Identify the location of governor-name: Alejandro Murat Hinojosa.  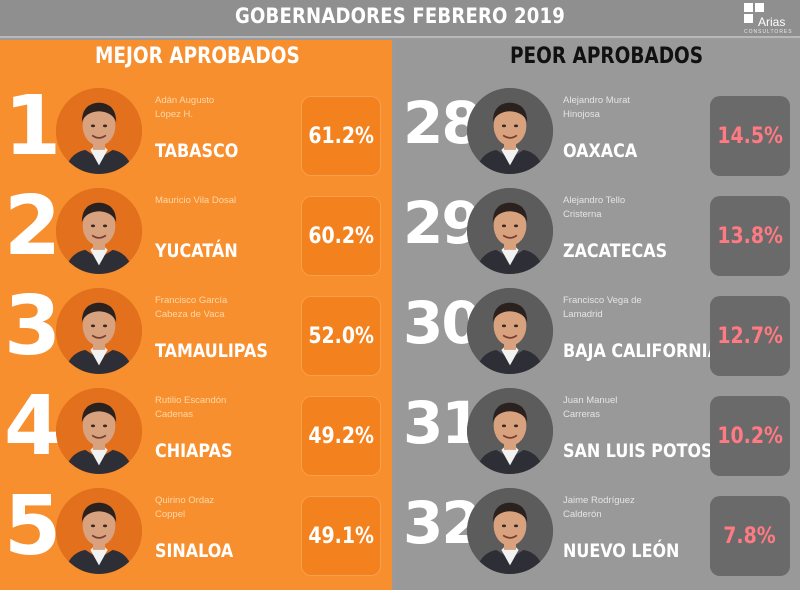
(596, 108).